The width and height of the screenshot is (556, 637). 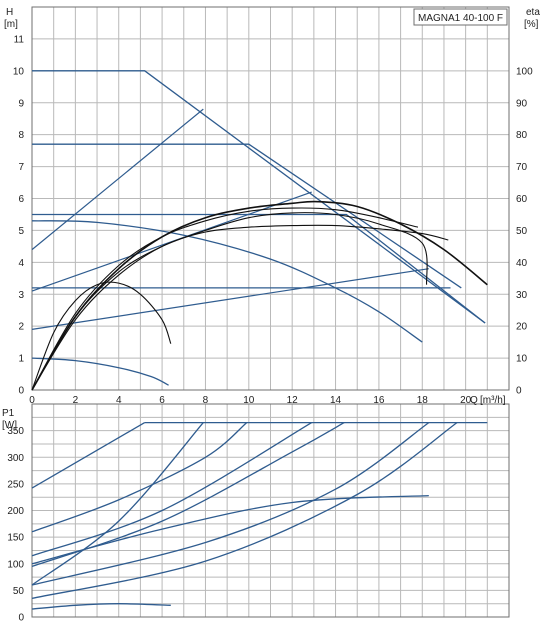 I want to click on y-tick-label: 7, so click(x=21, y=167).